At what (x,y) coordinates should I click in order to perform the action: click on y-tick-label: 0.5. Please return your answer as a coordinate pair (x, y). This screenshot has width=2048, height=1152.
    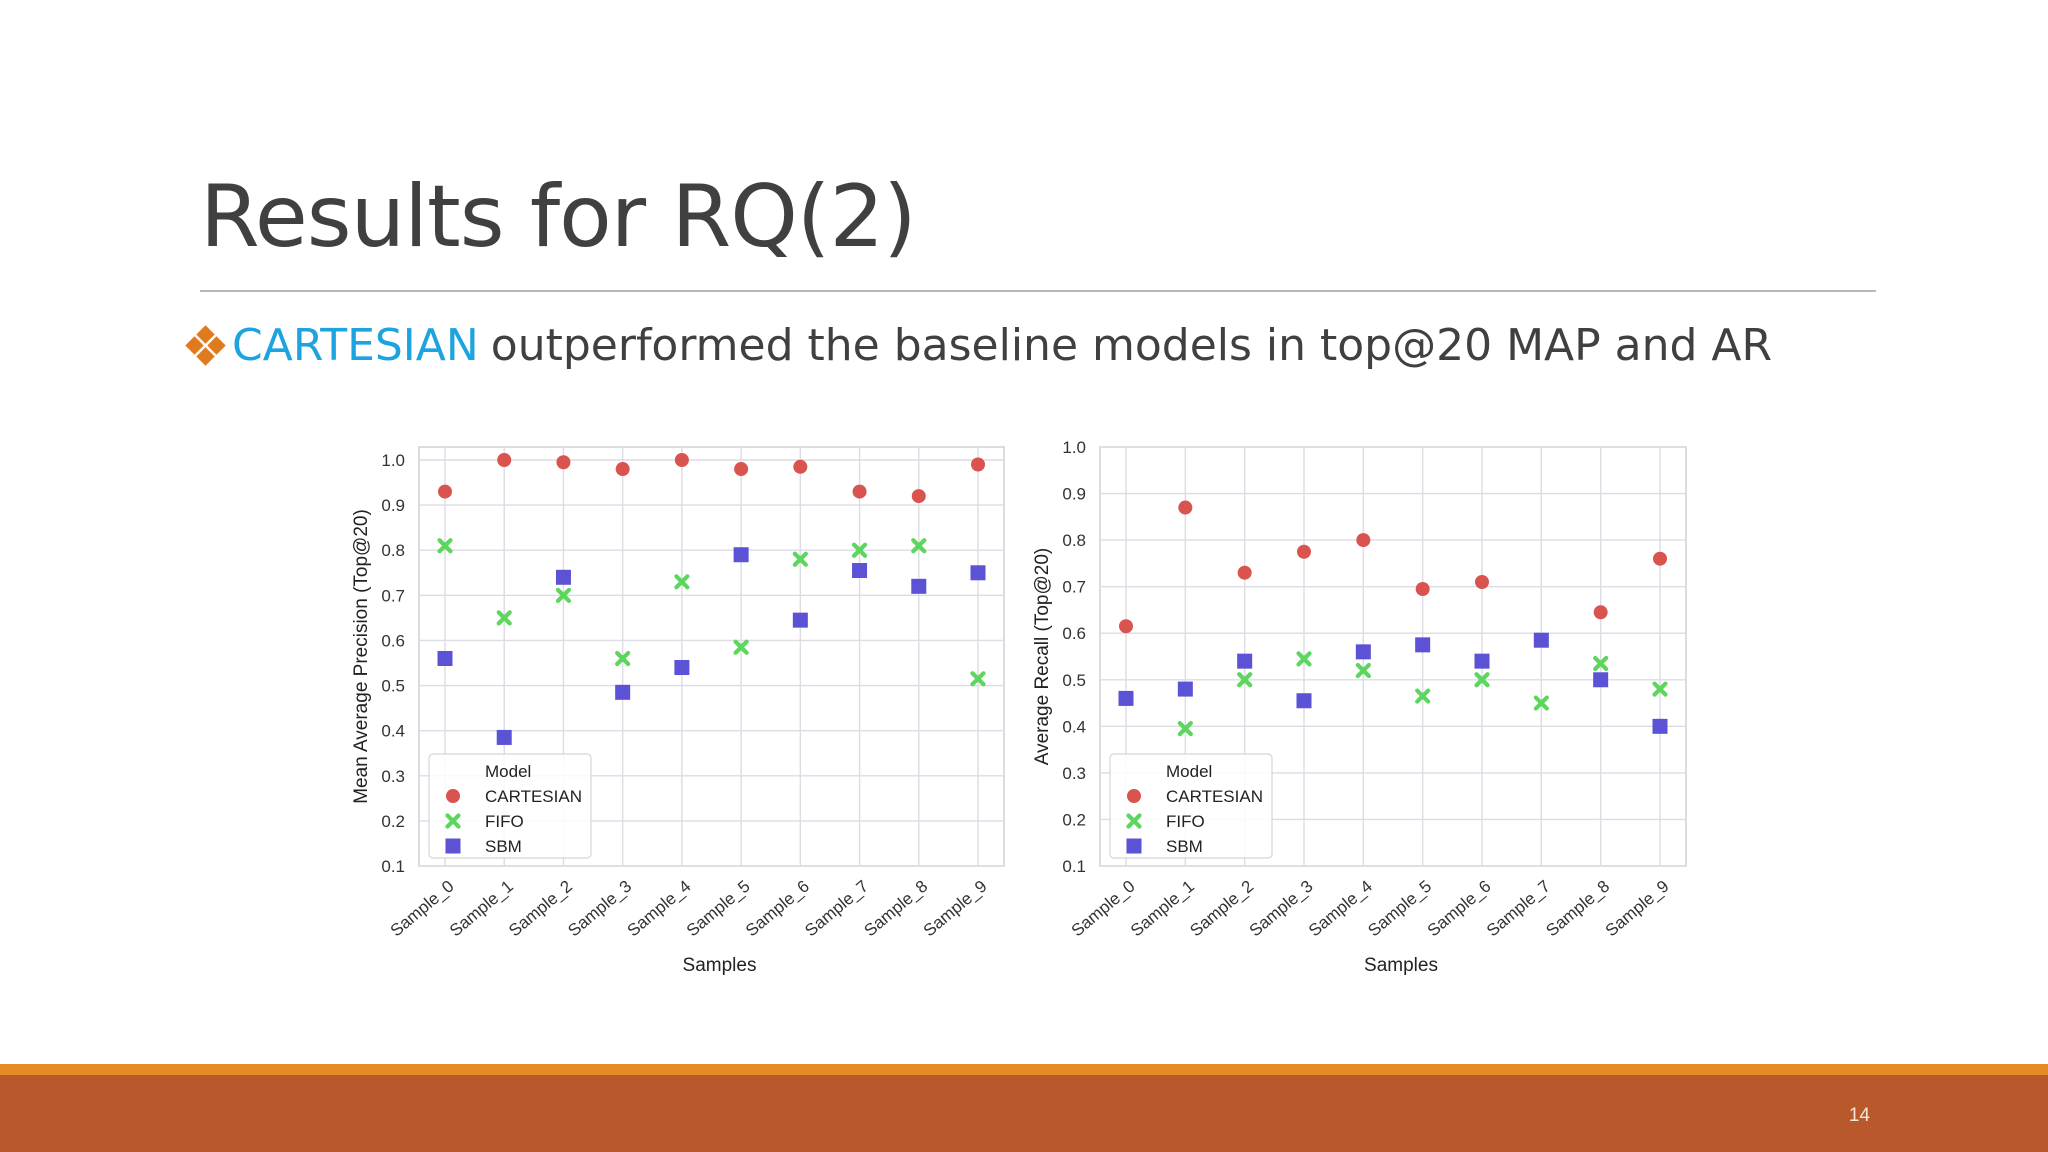
    Looking at the image, I should click on (393, 686).